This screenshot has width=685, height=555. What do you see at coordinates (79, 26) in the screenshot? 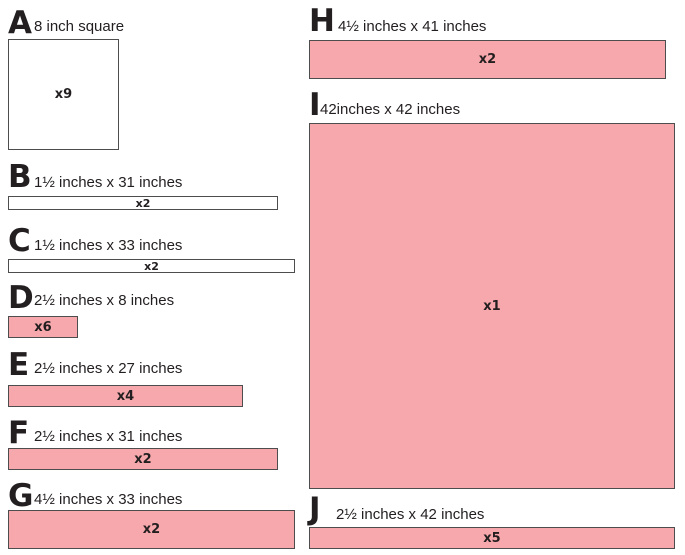
I see `piece-a-label: 8 inch square` at bounding box center [79, 26].